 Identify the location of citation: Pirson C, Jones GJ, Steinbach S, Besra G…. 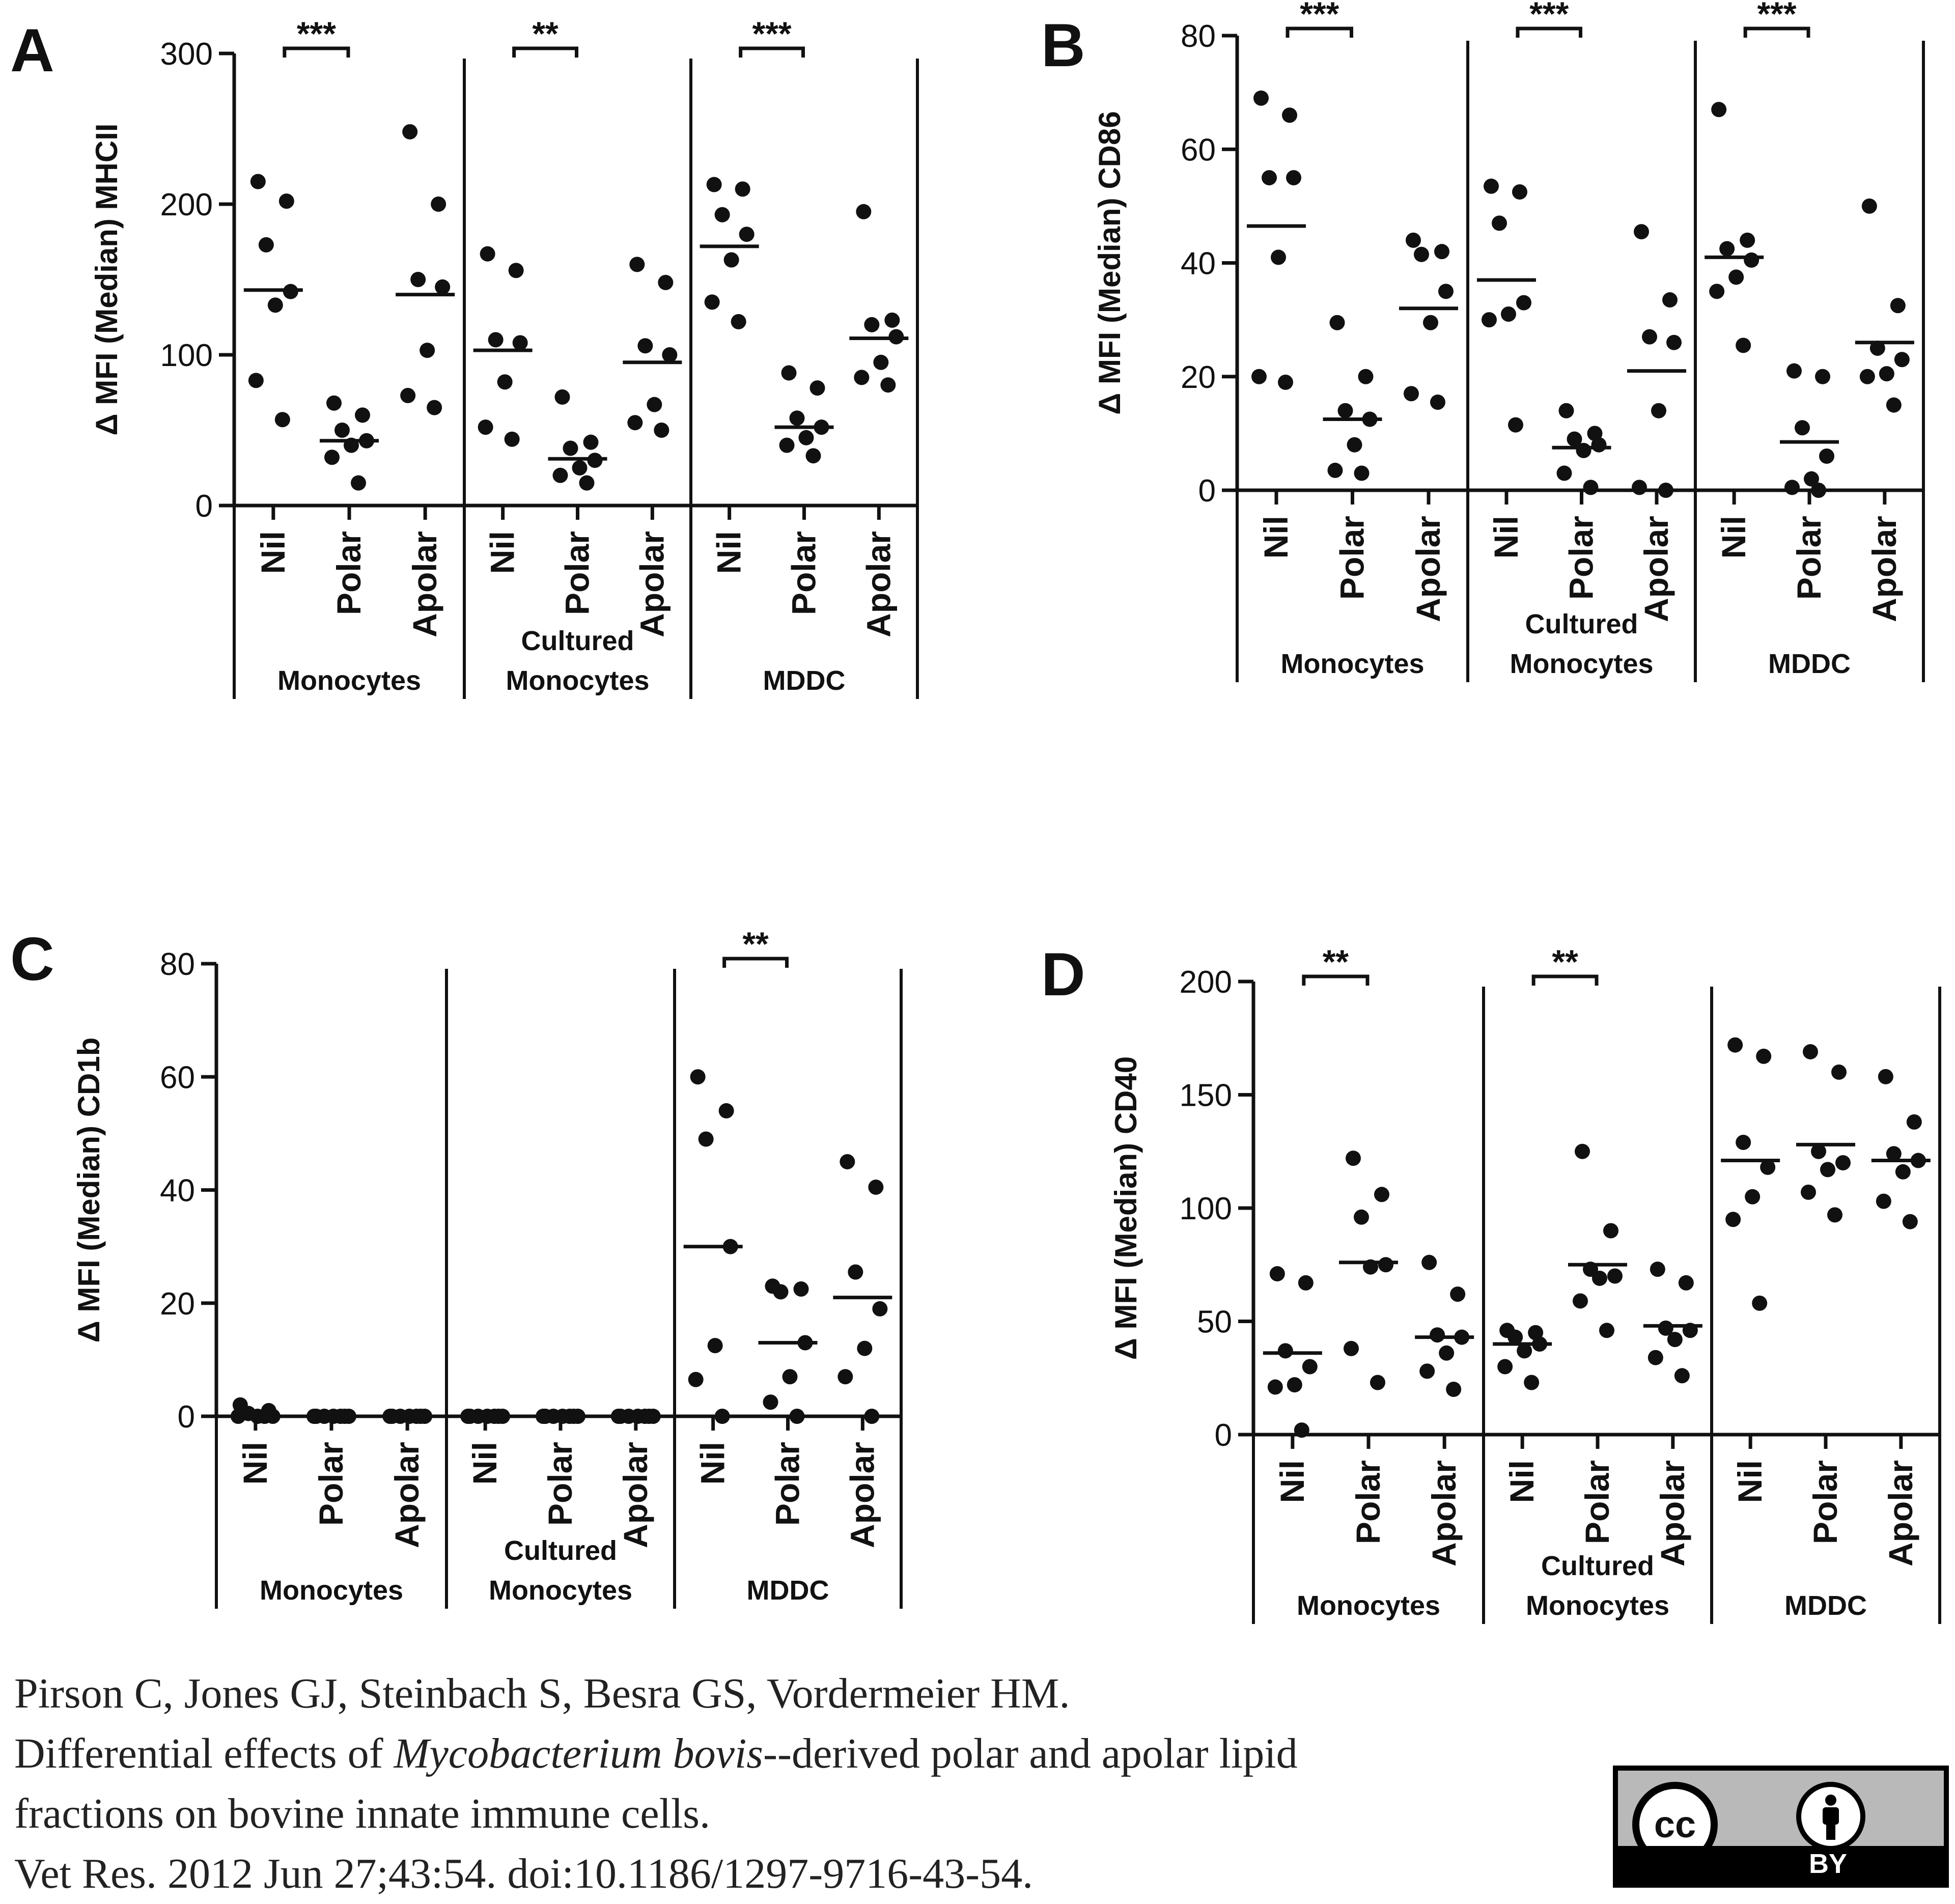
(798, 1784).